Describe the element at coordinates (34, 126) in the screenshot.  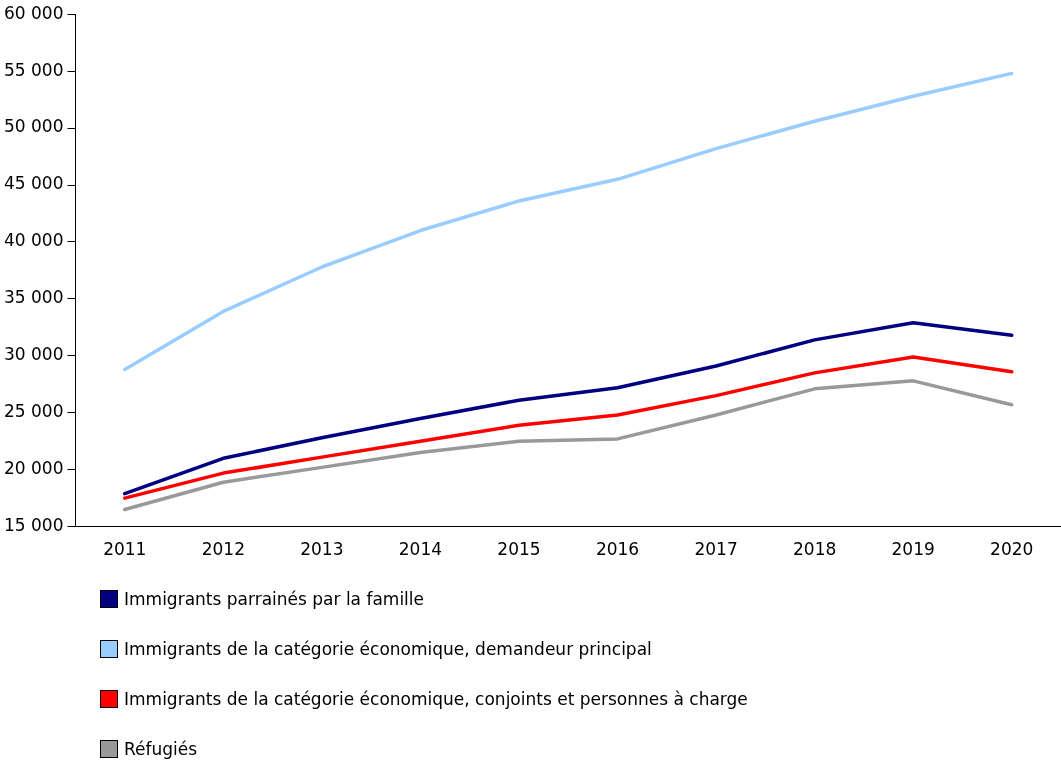
I see `y-tick-label: 50 000` at that location.